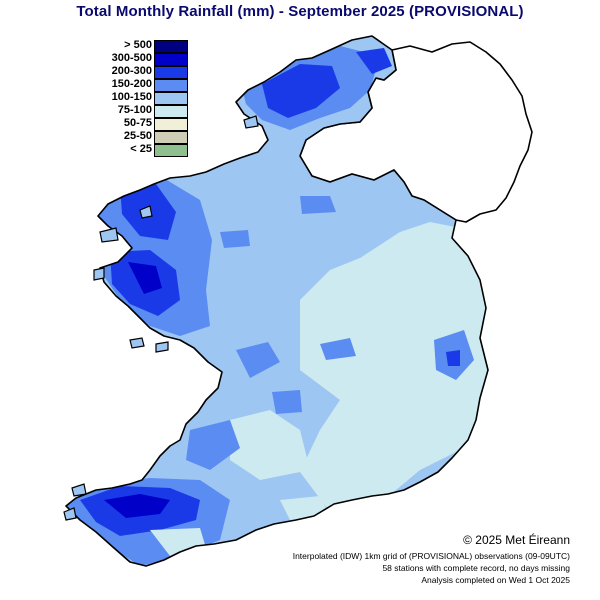 This screenshot has height=600, width=600. I want to click on legend-item: 200-300, so click(135, 72).